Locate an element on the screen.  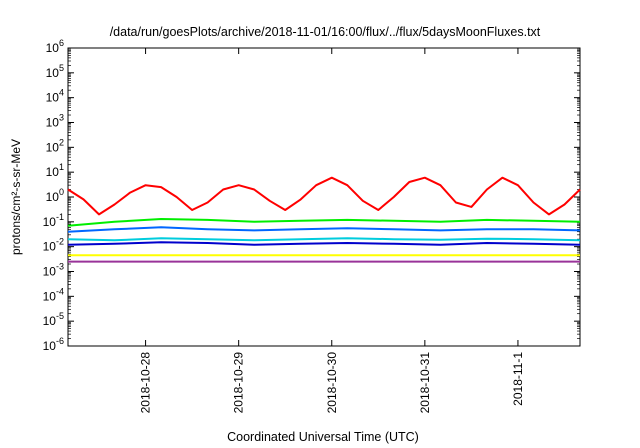
x-tick-label: 2018-11-1 is located at coordinates (518, 379).